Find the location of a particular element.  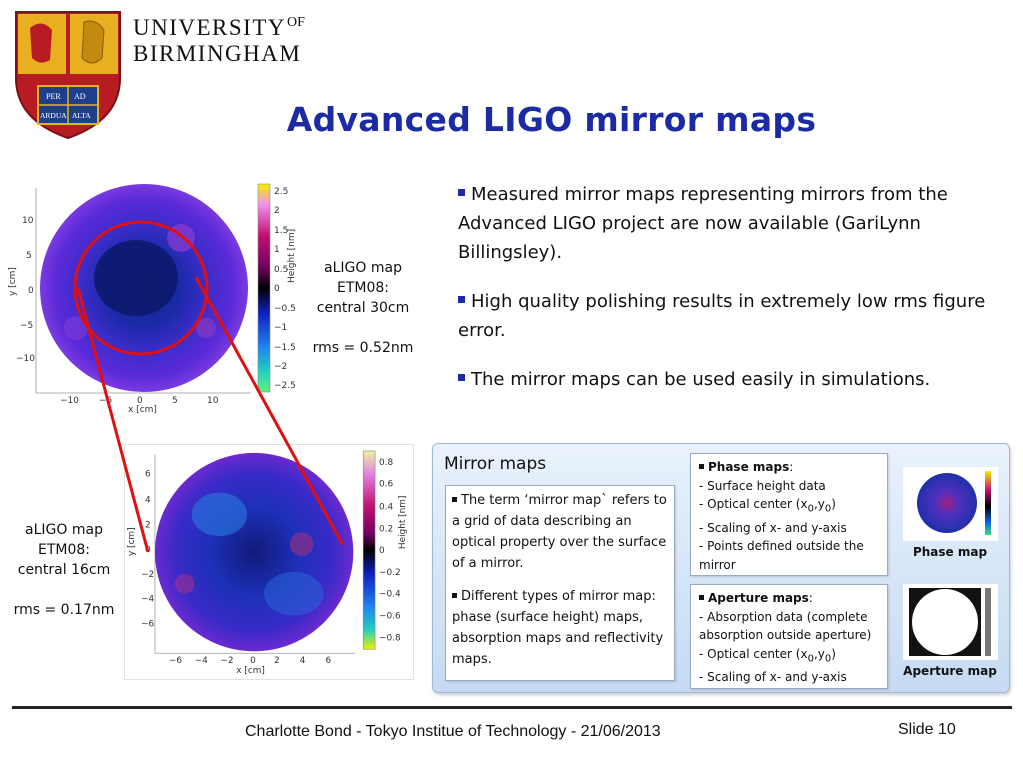

slide-number: Slide 10 is located at coordinates (927, 729).